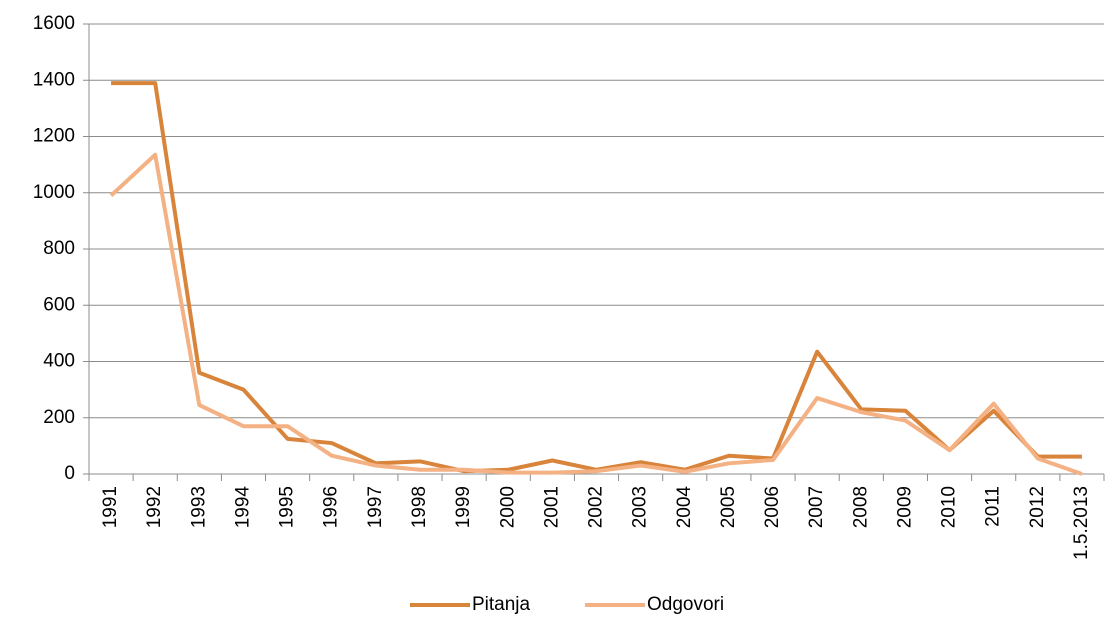 The height and width of the screenshot is (620, 1106). Describe the element at coordinates (860, 507) in the screenshot. I see `x-tick-label: 2008` at that location.